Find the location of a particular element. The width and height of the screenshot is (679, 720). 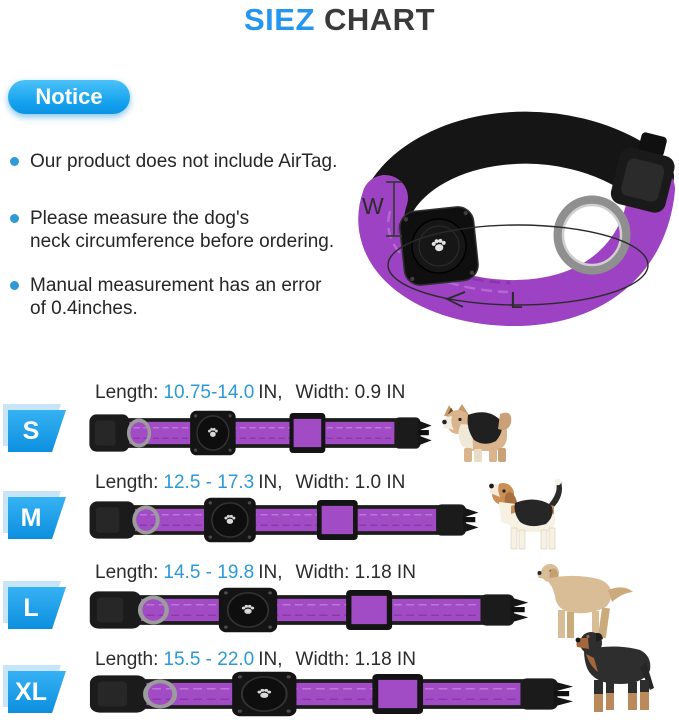

title-highlight: SIEZ is located at coordinates (279, 19).